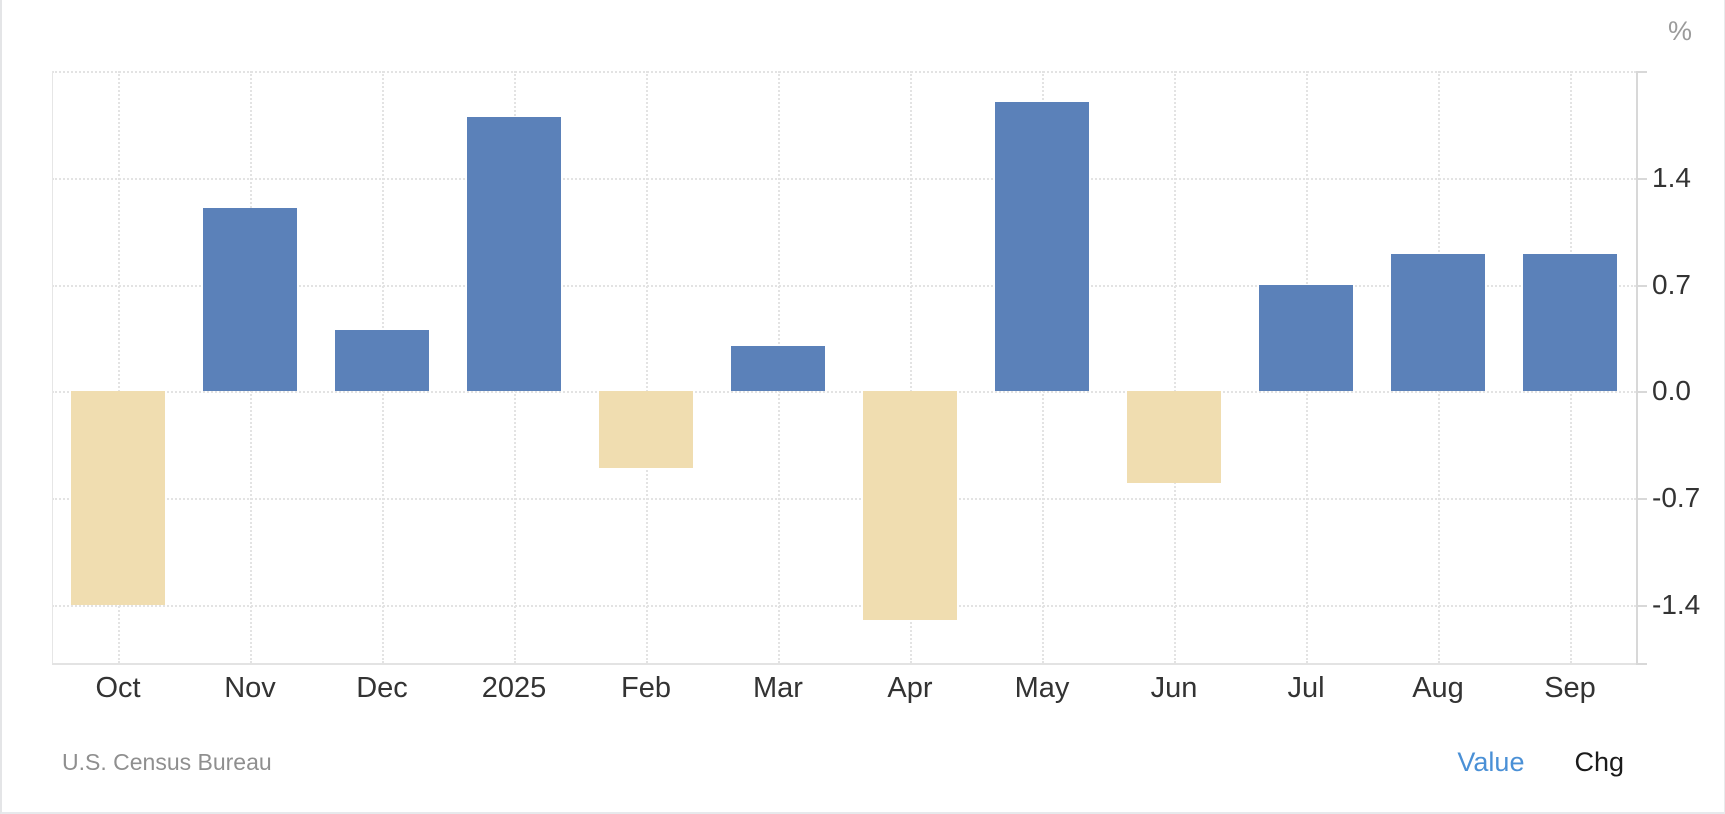 The height and width of the screenshot is (814, 1725). I want to click on y-axis-unit-label: %, so click(1679, 31).